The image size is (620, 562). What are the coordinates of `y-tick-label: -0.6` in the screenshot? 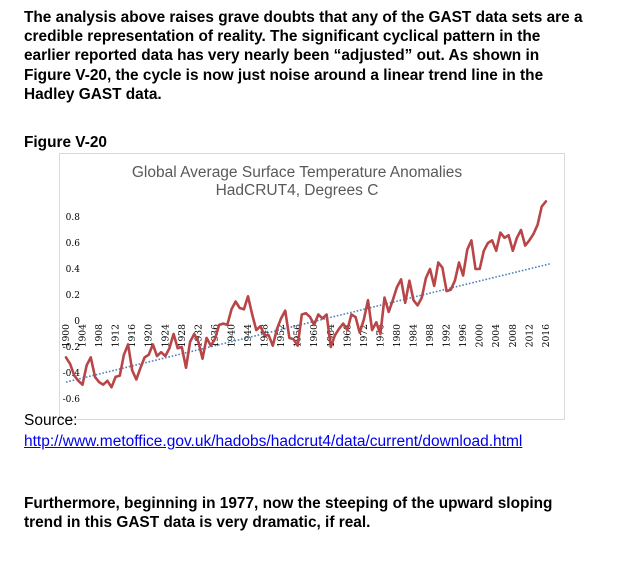 It's located at (72, 400).